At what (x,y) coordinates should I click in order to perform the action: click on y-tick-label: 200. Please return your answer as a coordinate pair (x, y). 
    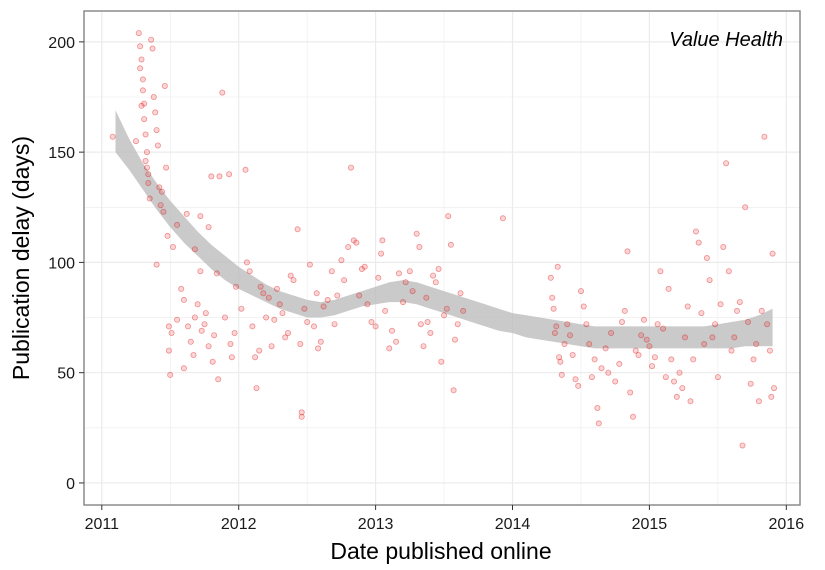
    Looking at the image, I should click on (61, 43).